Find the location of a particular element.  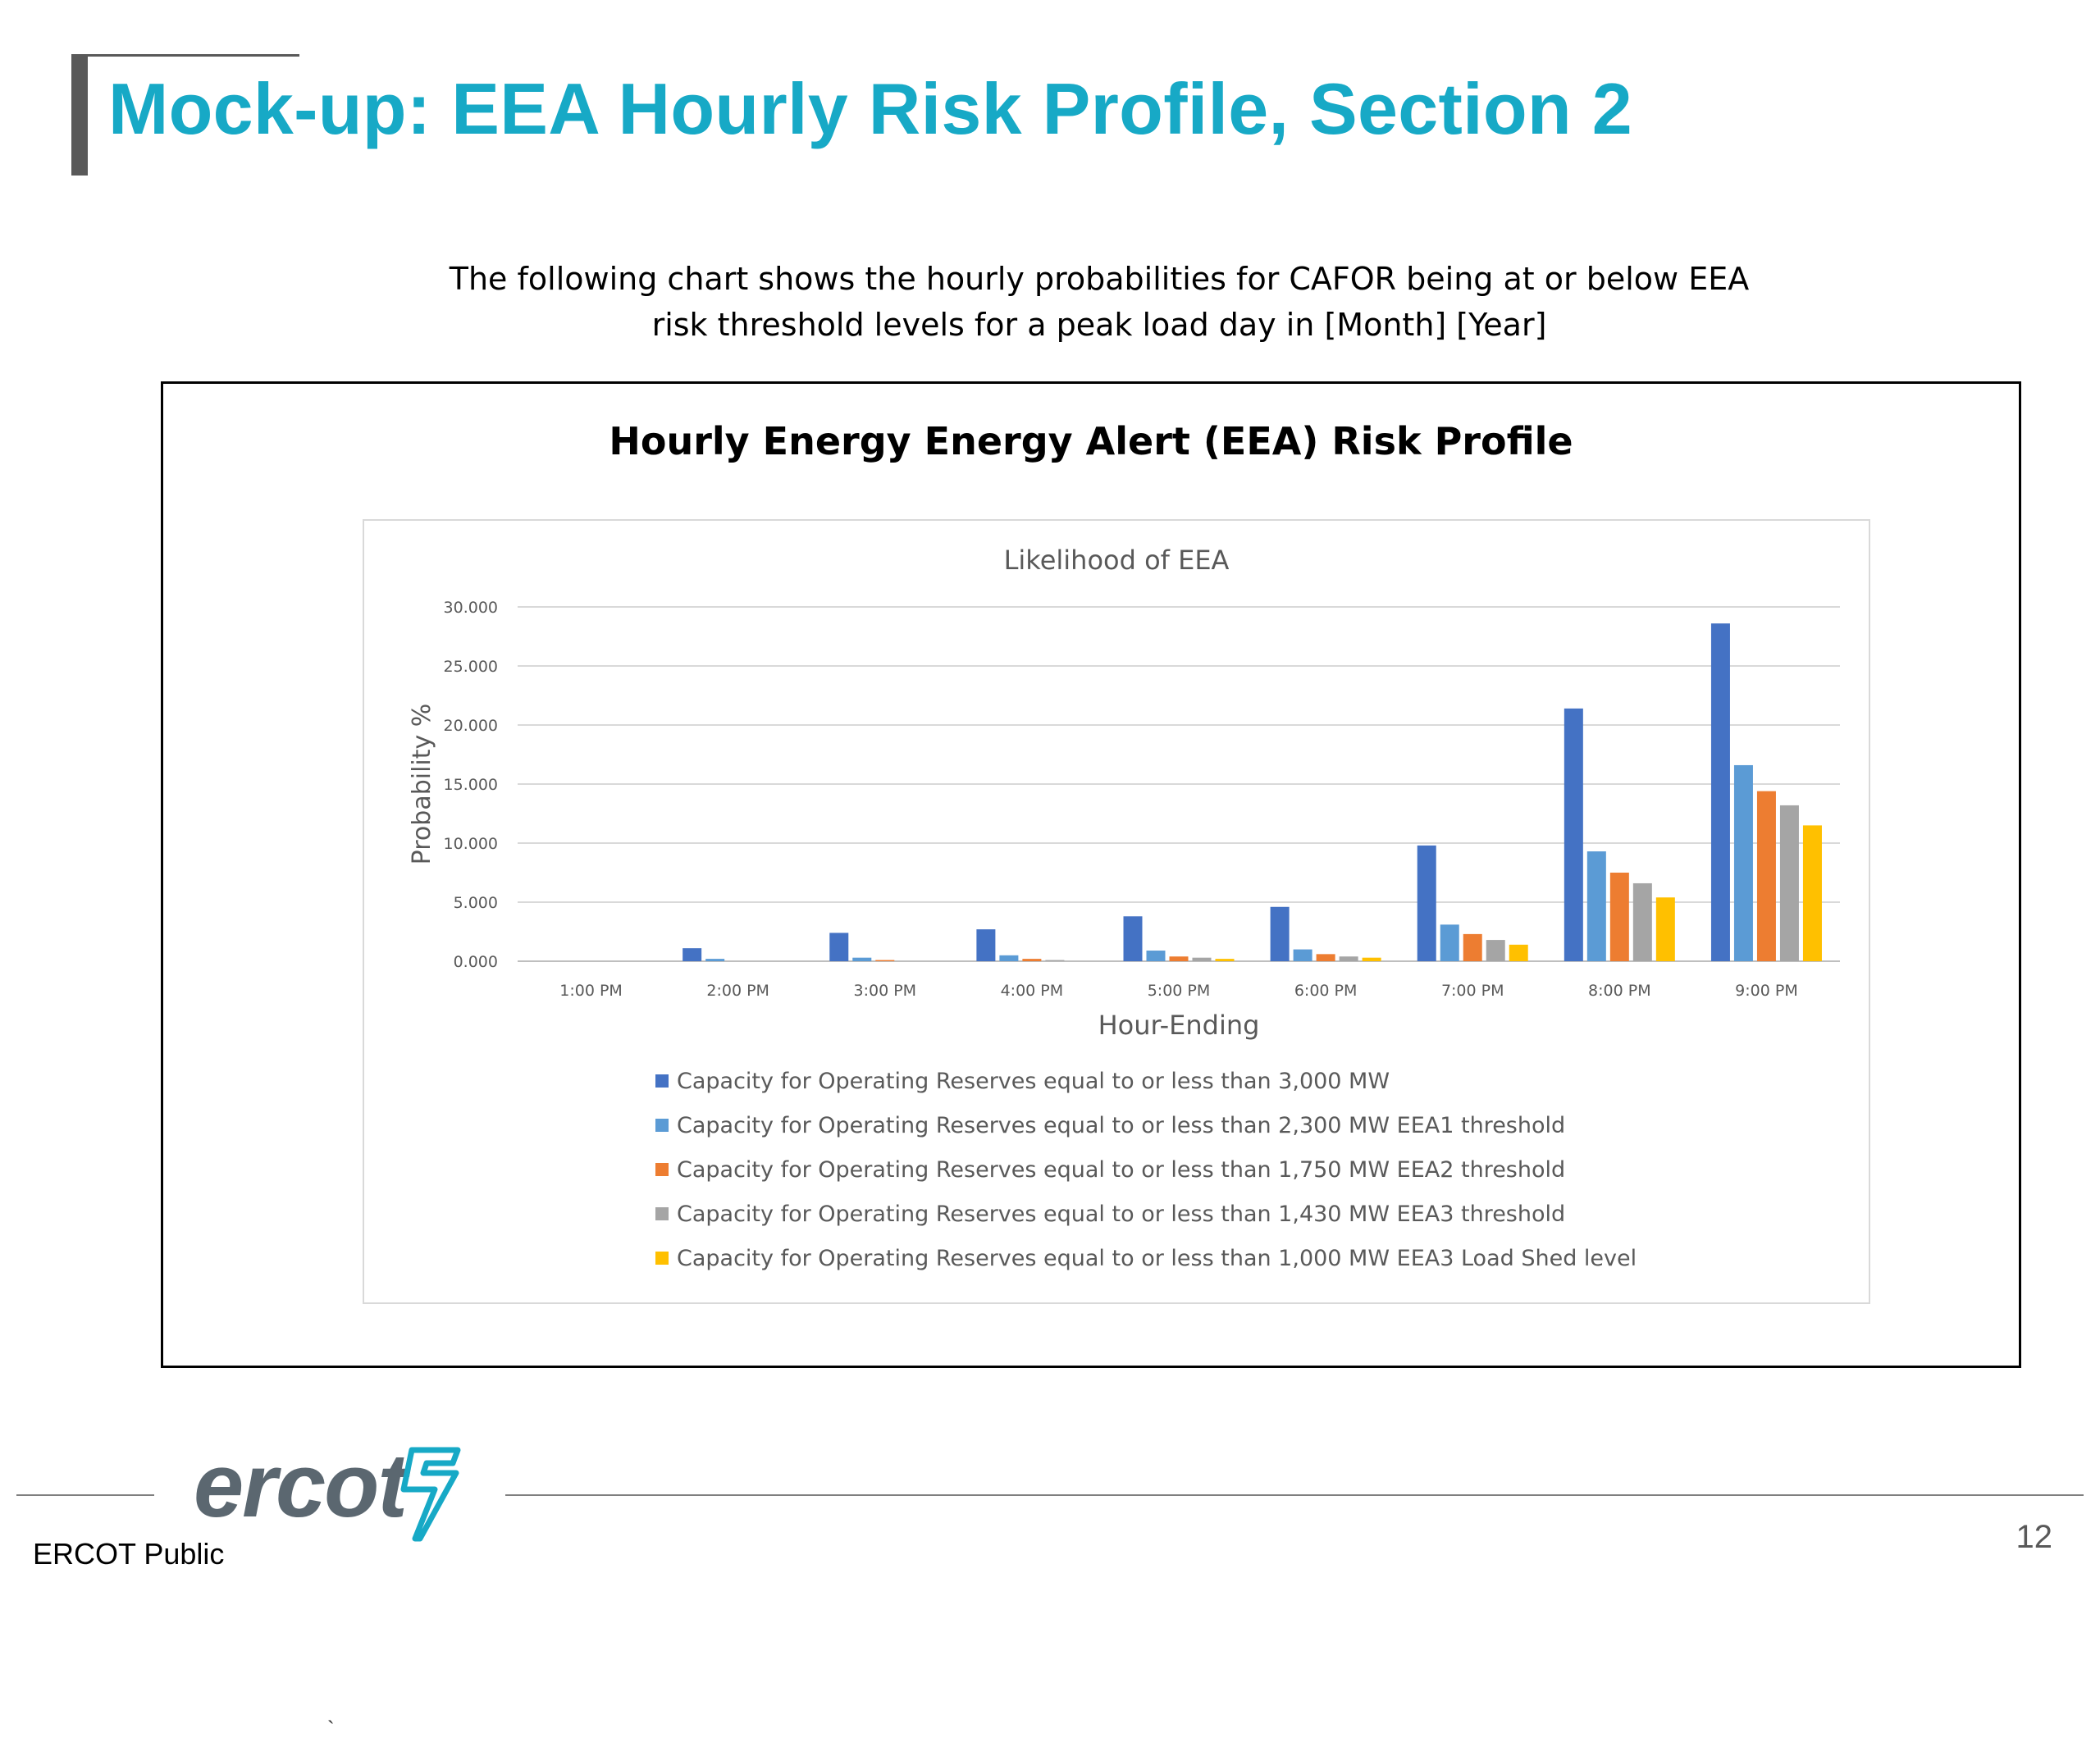

classification-label: ERCOT Public is located at coordinates (129, 1554).